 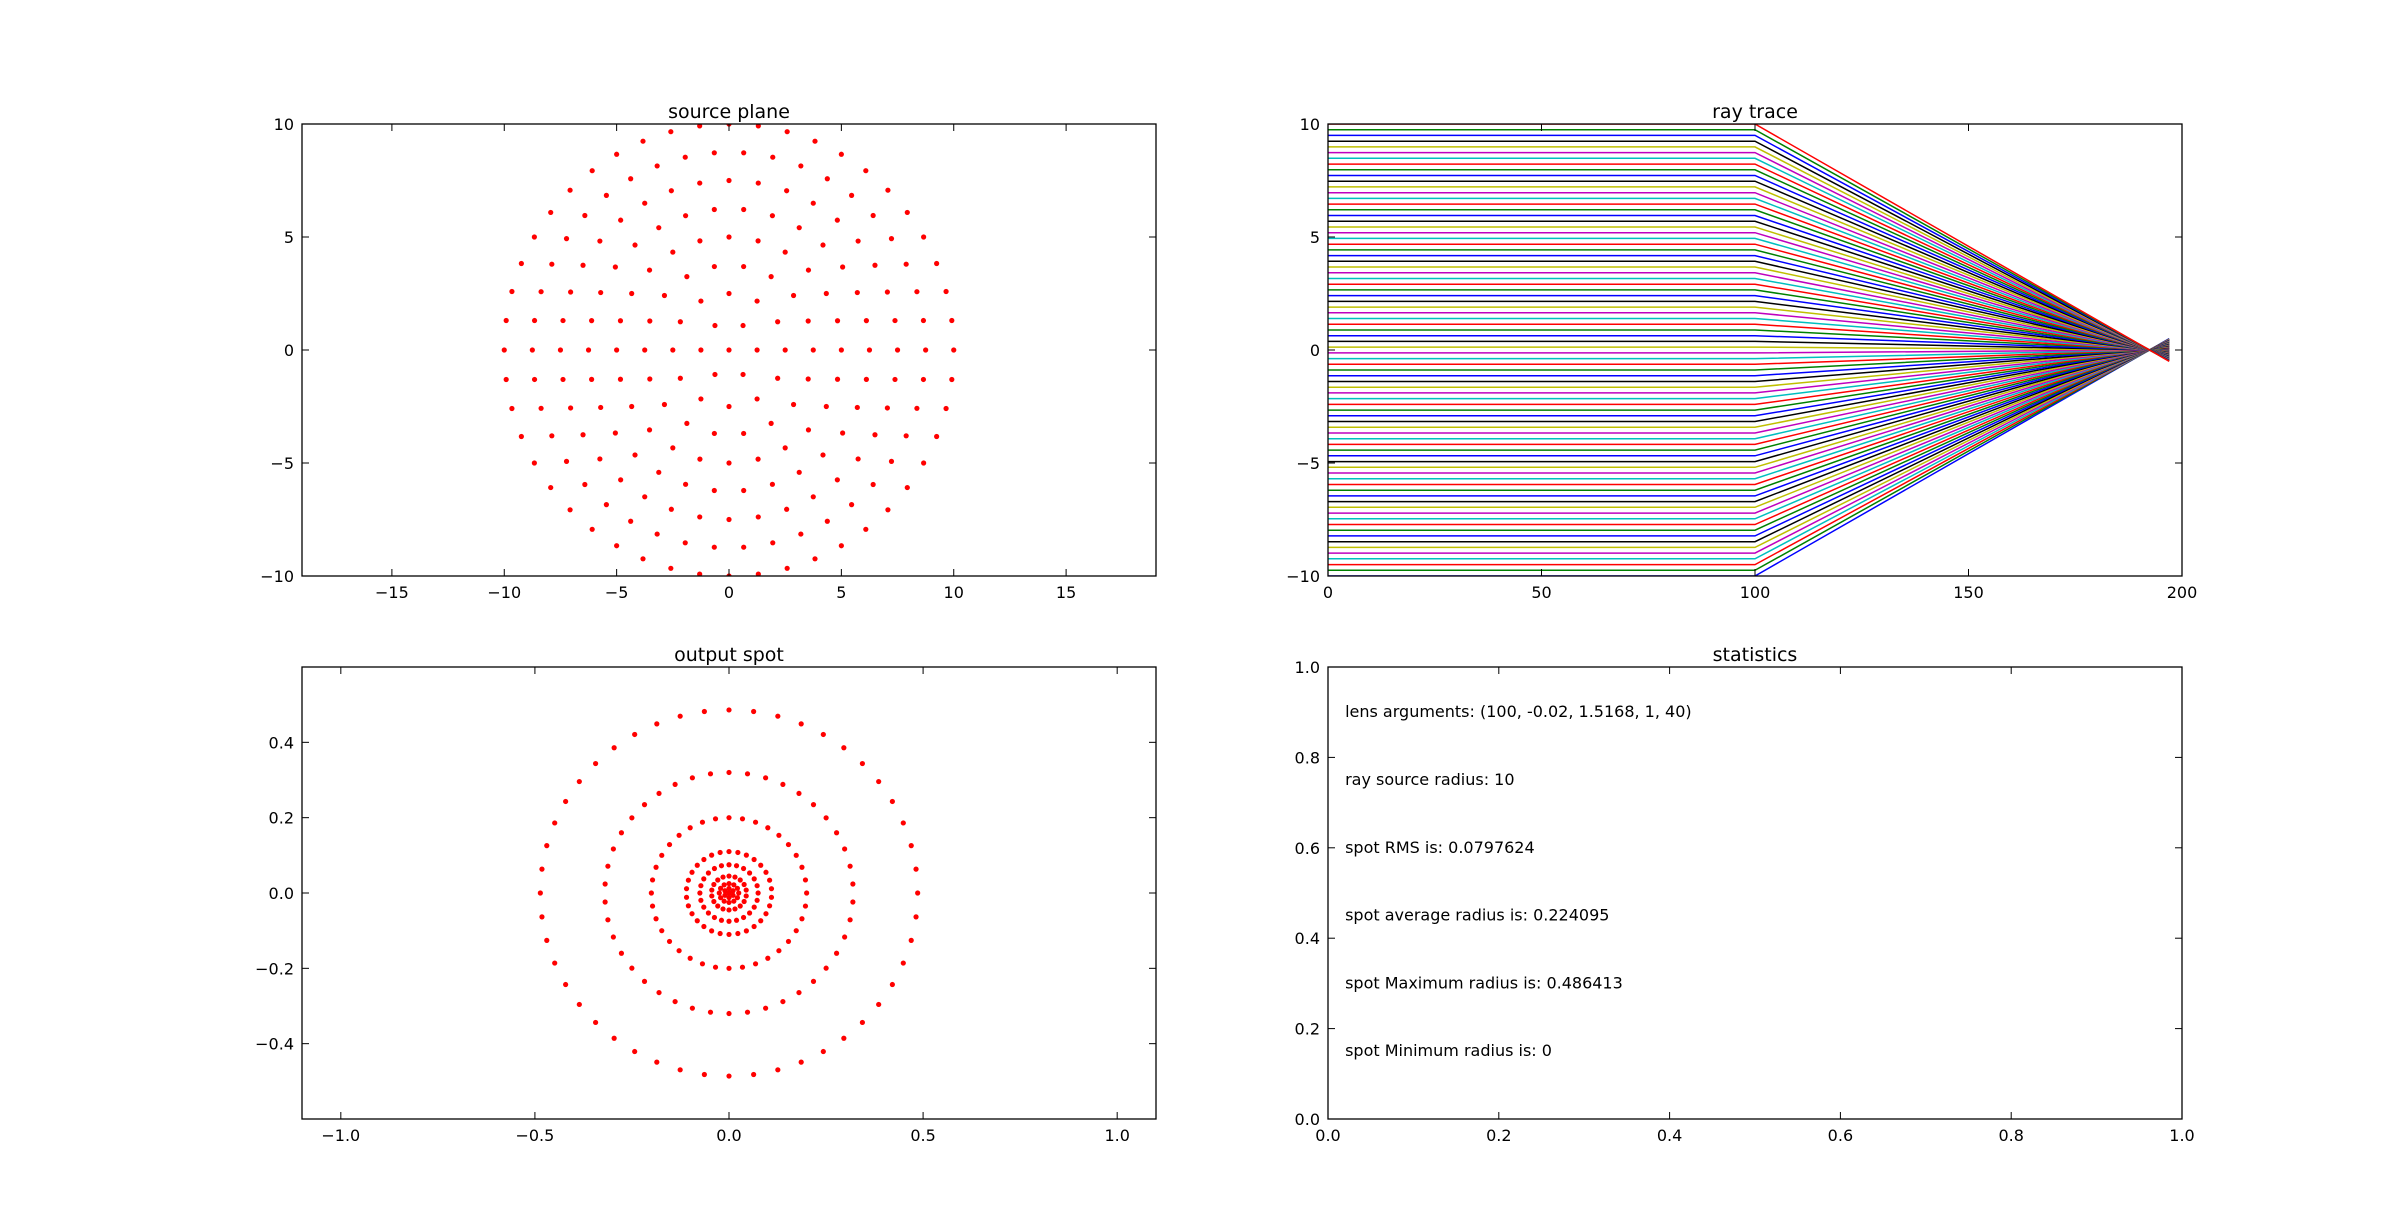 I want to click on x-tick-label: −10, so click(x=504, y=592).